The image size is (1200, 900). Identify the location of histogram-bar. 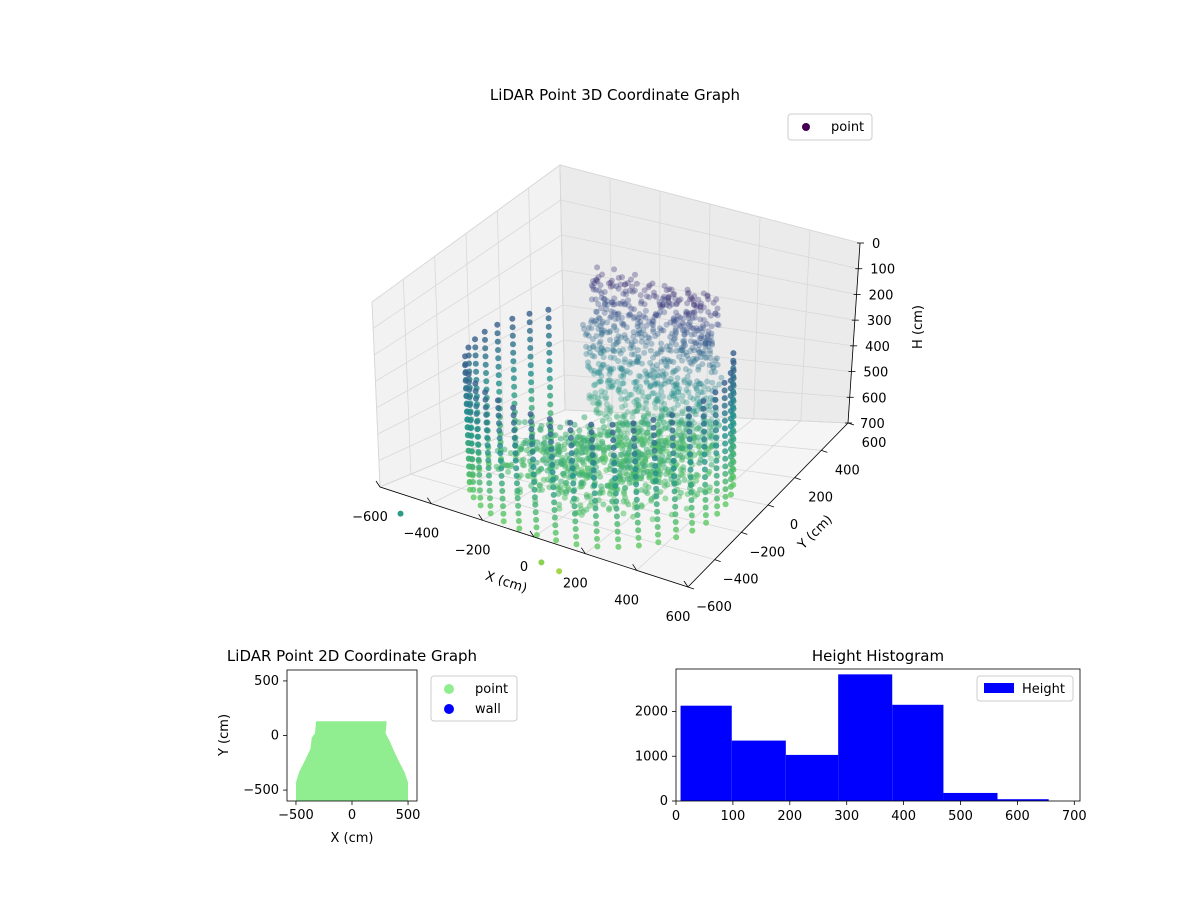
(812, 777).